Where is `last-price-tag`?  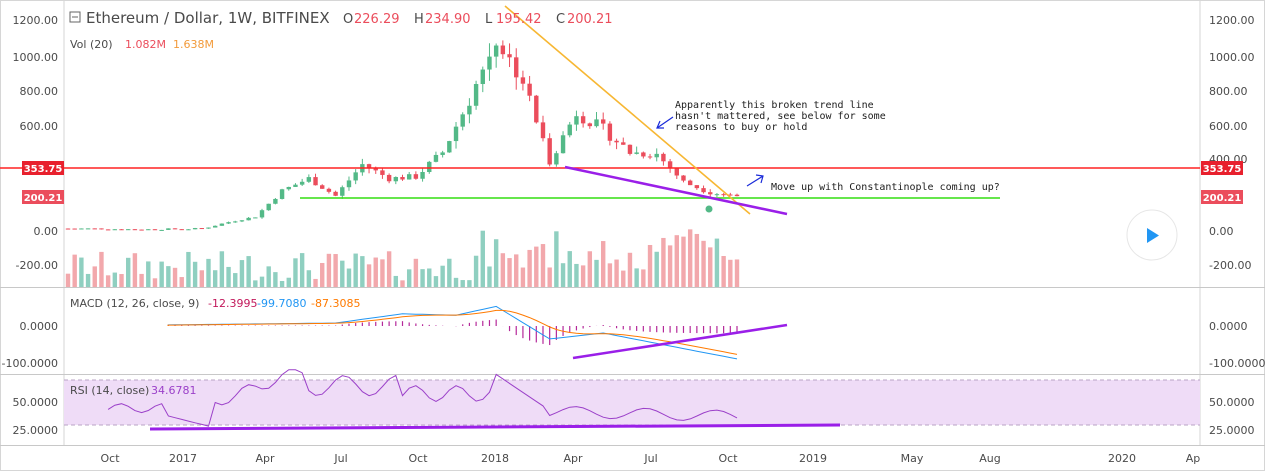 last-price-tag is located at coordinates (43, 197).